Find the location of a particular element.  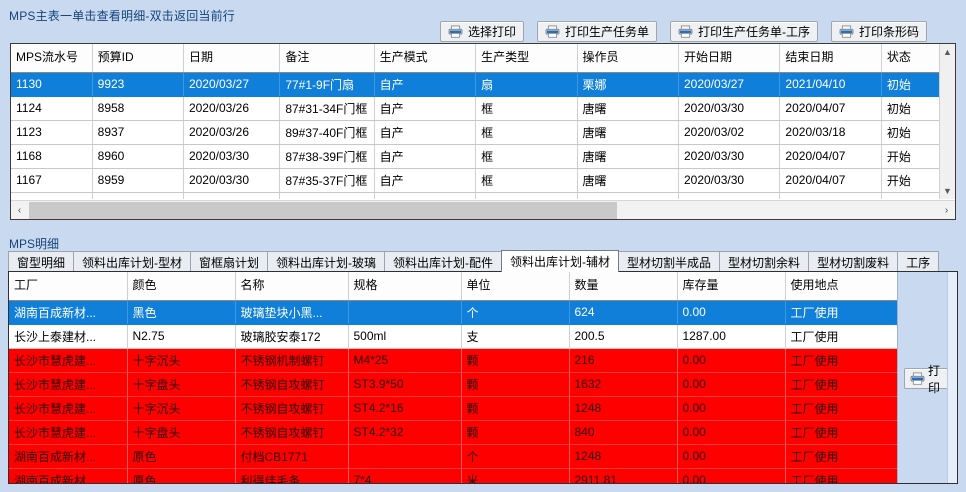

print-button-4: 打印条形码 is located at coordinates (879, 31).